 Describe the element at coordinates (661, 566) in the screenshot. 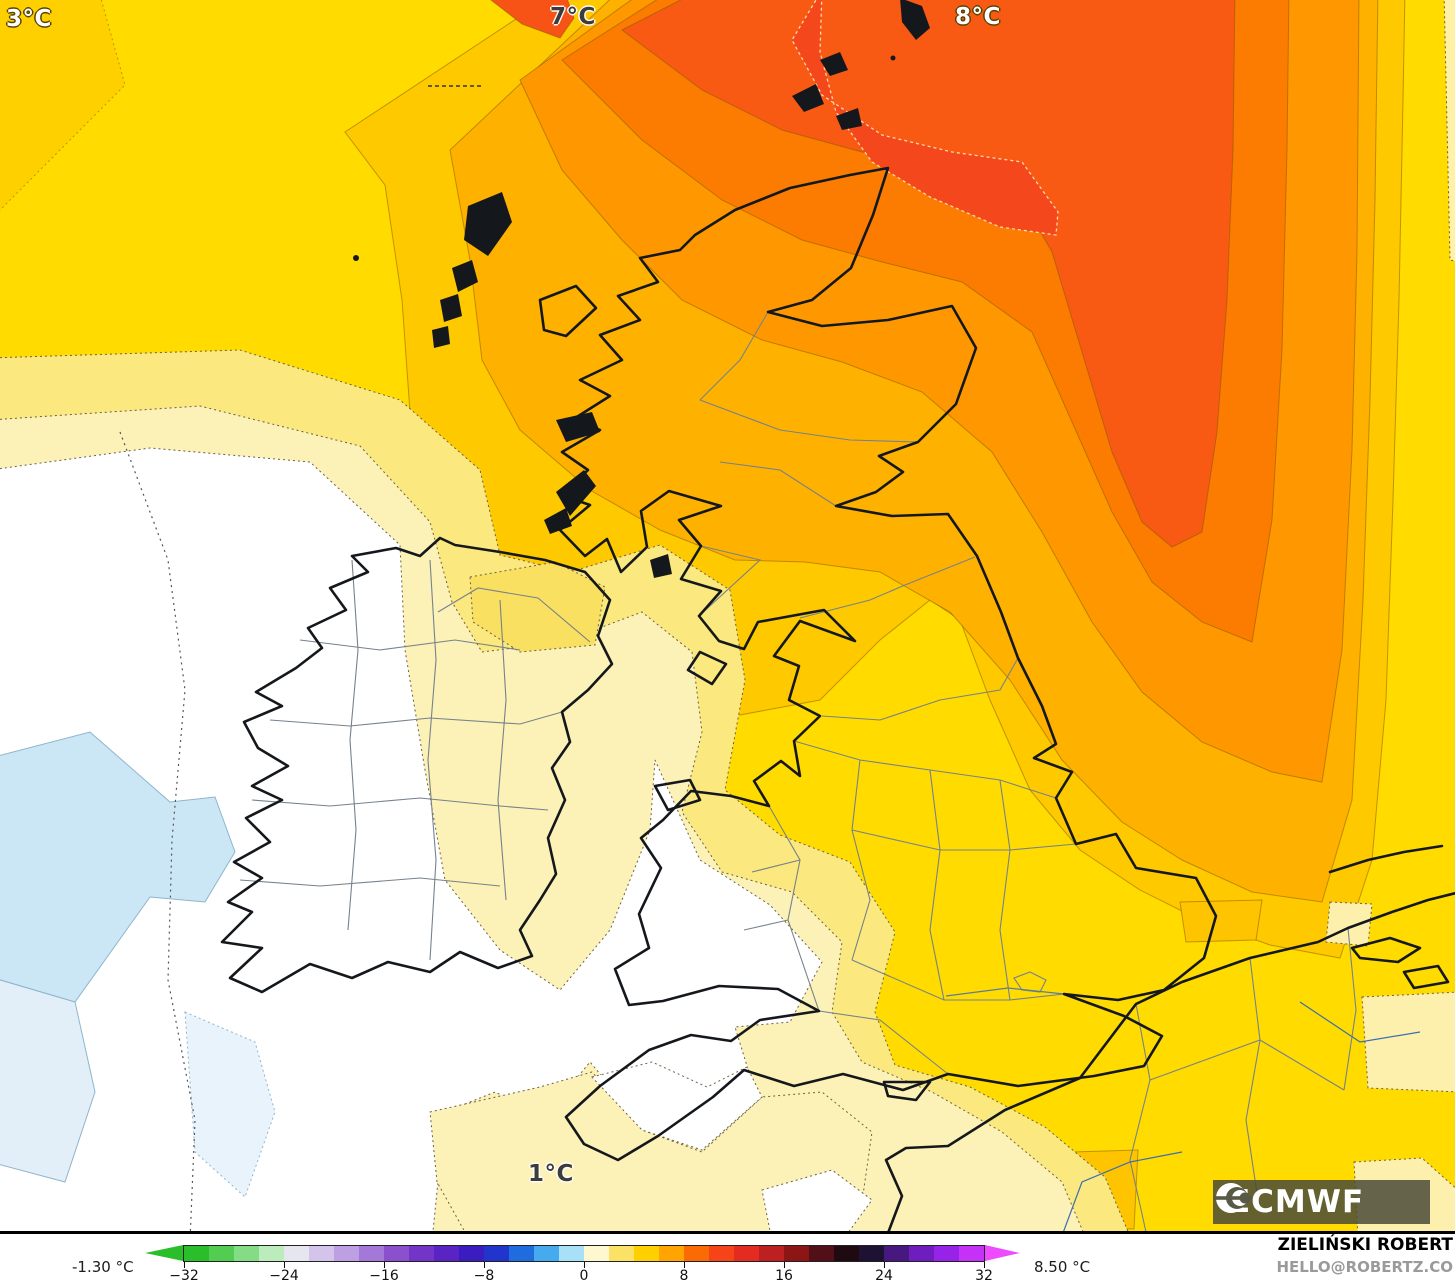

I see `island-arran` at that location.